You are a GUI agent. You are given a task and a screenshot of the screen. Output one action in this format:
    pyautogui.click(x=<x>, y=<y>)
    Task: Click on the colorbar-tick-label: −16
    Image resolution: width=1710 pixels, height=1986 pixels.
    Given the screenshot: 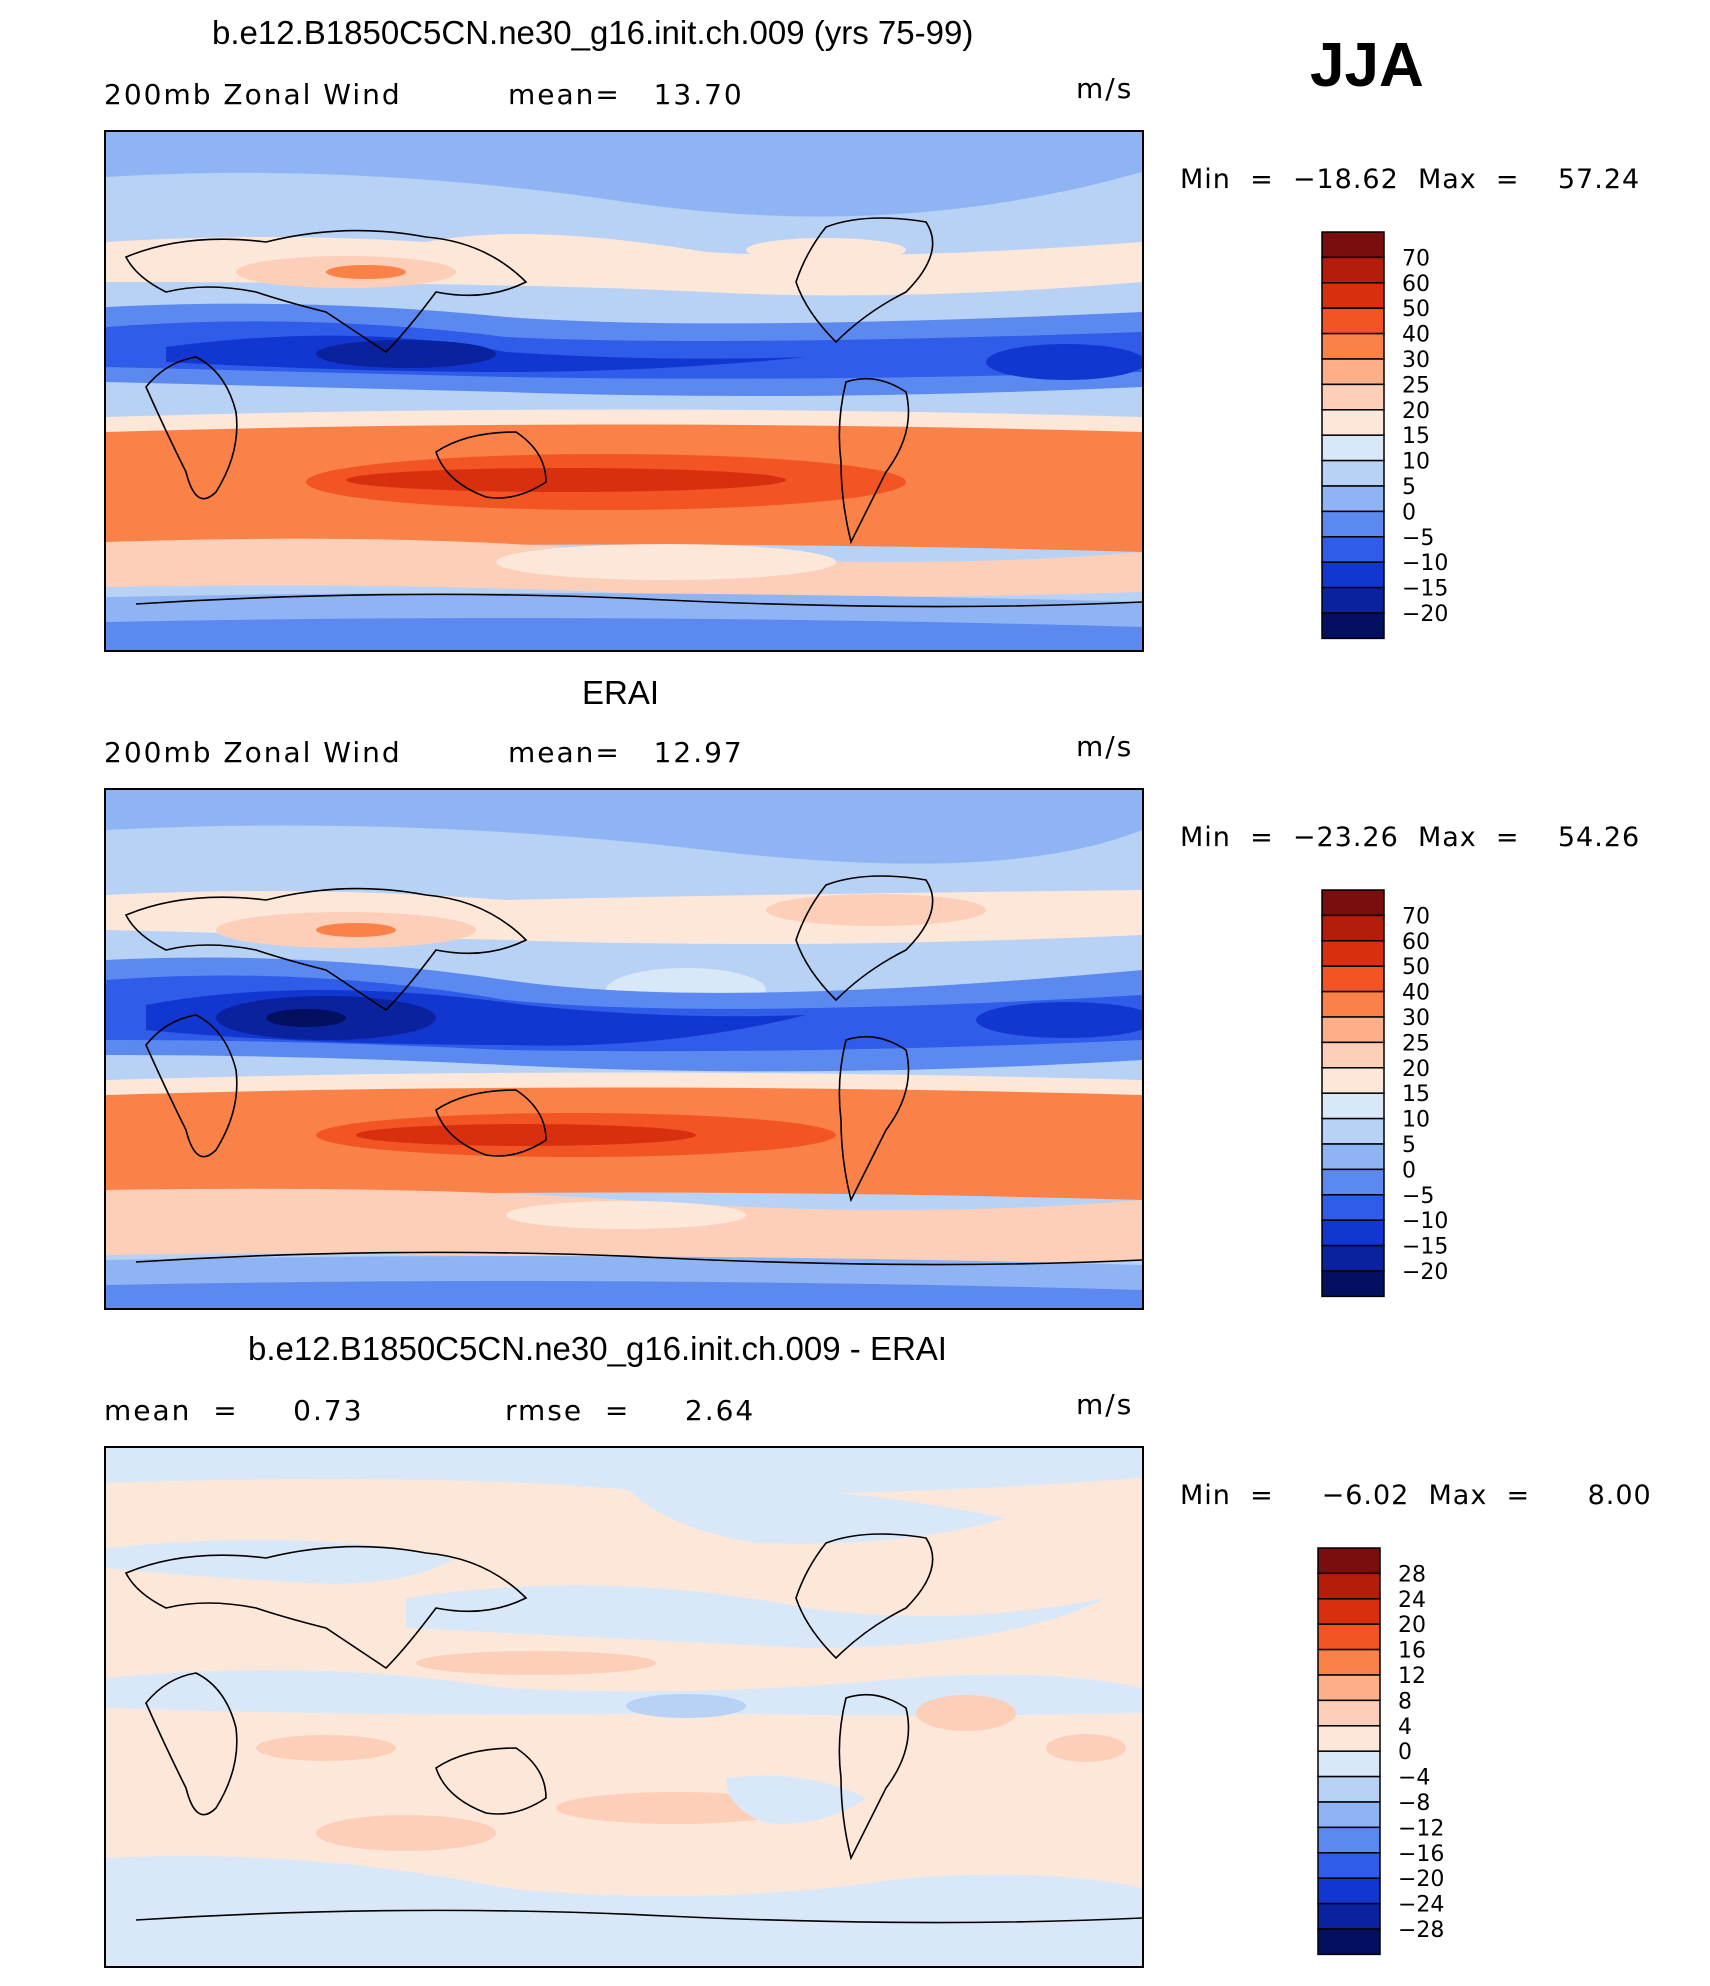 What is the action you would take?
    pyautogui.click(x=1421, y=1854)
    